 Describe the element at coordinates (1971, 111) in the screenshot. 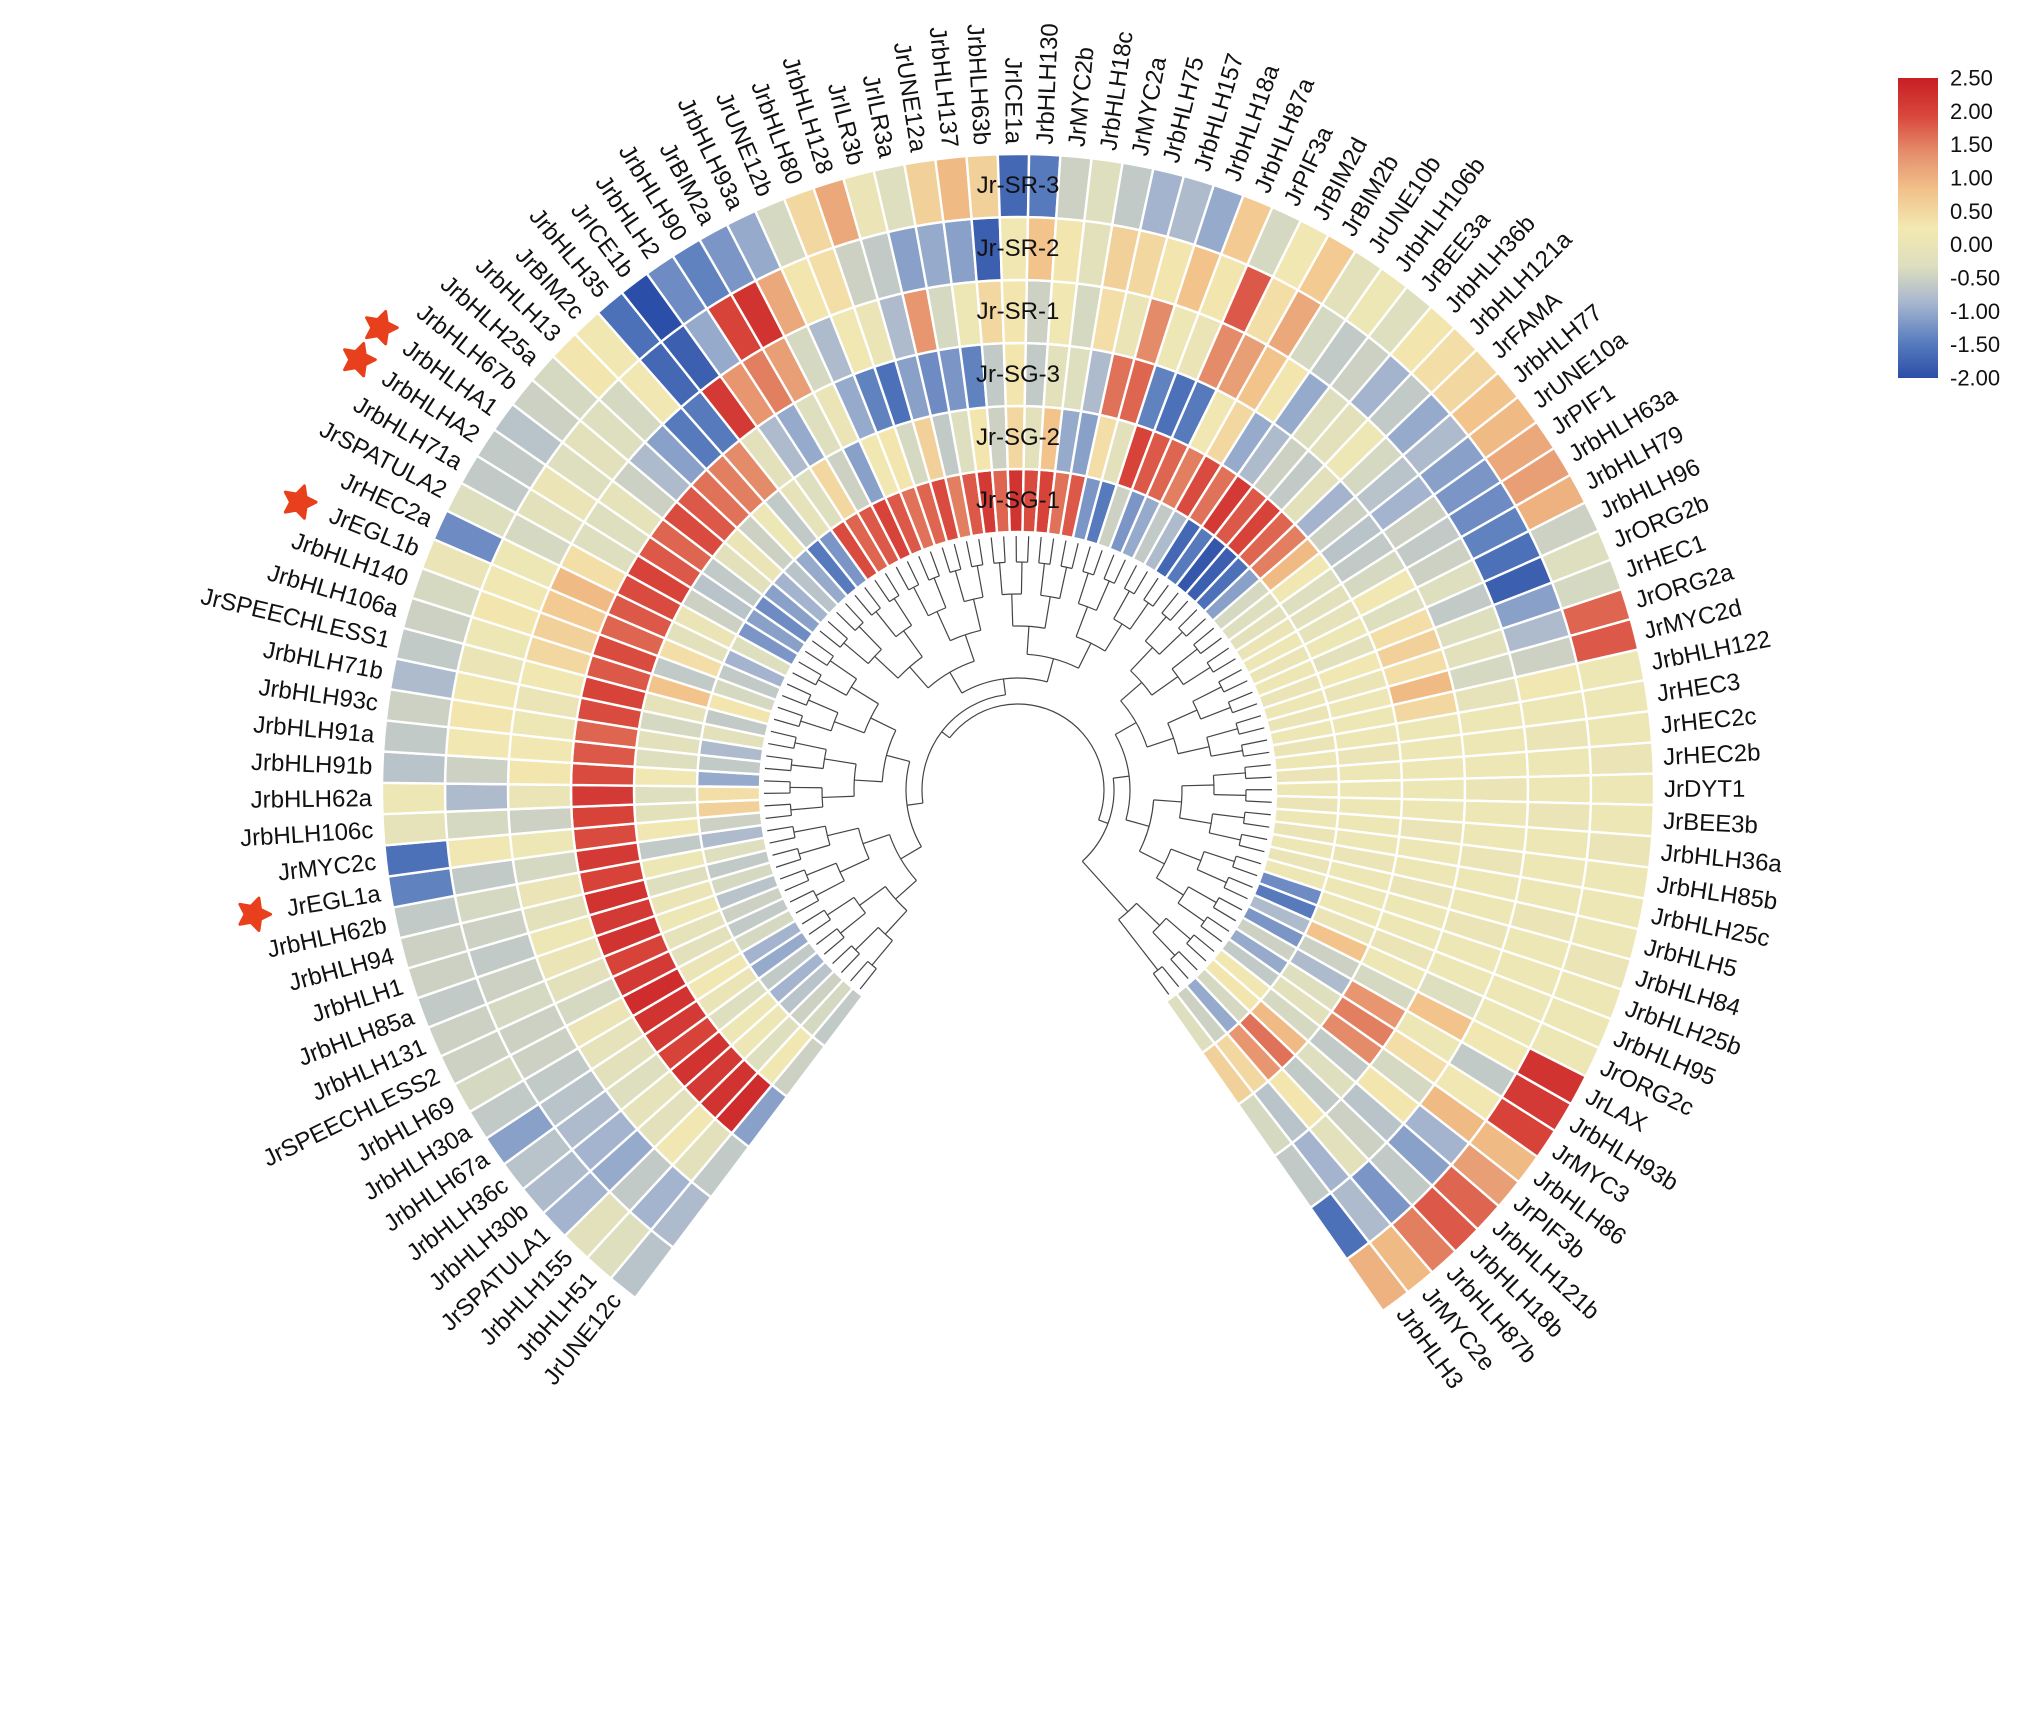

I see `colorbar-tick-label: 2.00` at that location.